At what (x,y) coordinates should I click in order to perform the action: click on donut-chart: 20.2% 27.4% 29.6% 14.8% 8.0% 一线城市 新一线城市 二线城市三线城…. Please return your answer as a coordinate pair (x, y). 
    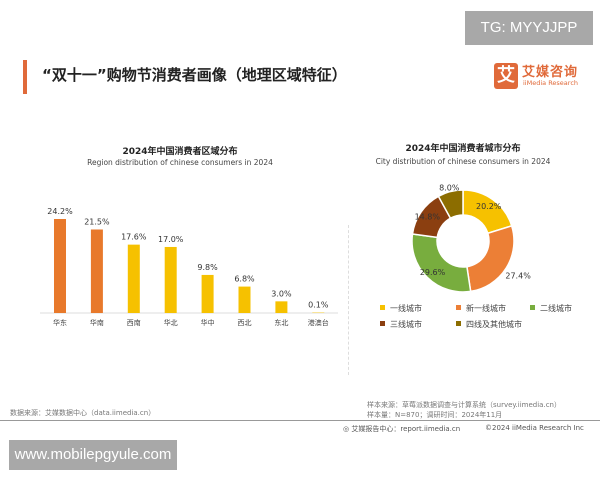
    Looking at the image, I should click on (476, 256).